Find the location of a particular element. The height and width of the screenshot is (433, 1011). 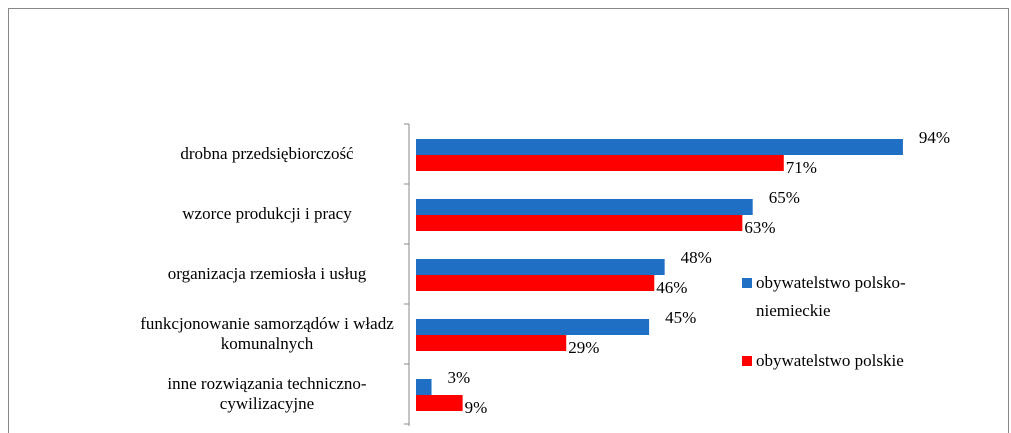

y-tick-label: wzorce produkcji i pracy is located at coordinates (267, 213).